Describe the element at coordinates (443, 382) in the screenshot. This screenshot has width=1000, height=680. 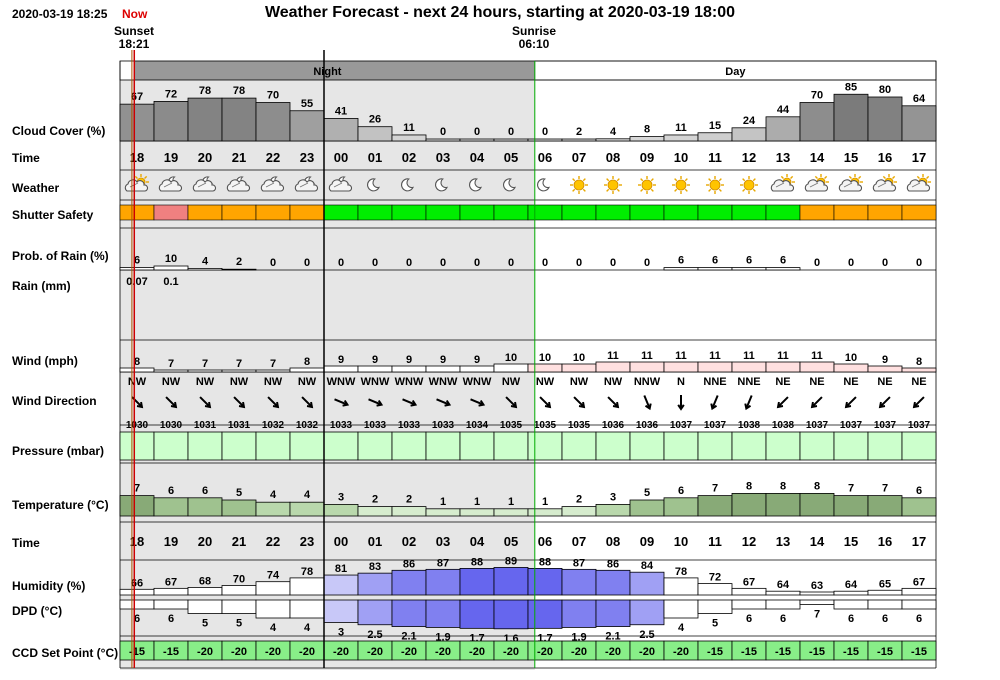
I see `wind-direction-label: WNW` at that location.